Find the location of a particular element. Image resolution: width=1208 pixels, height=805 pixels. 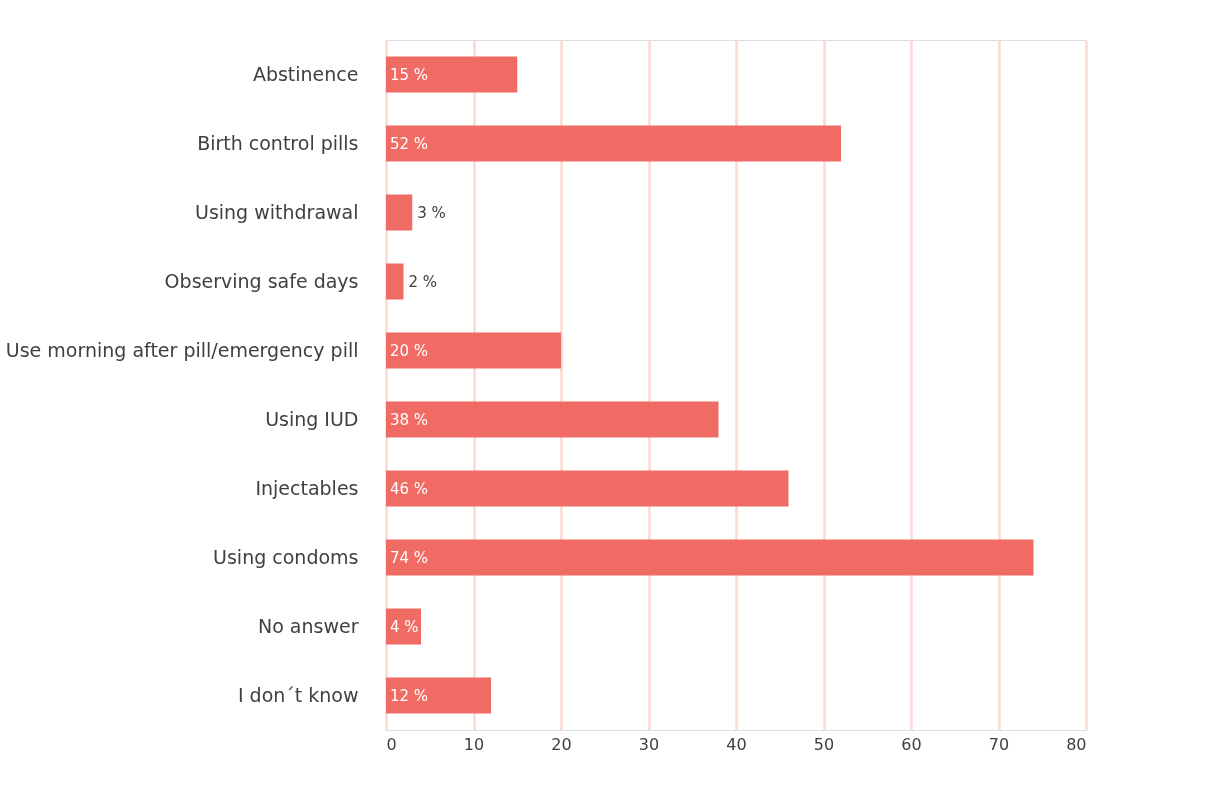

x-tick-label: 80 is located at coordinates (1076, 744).